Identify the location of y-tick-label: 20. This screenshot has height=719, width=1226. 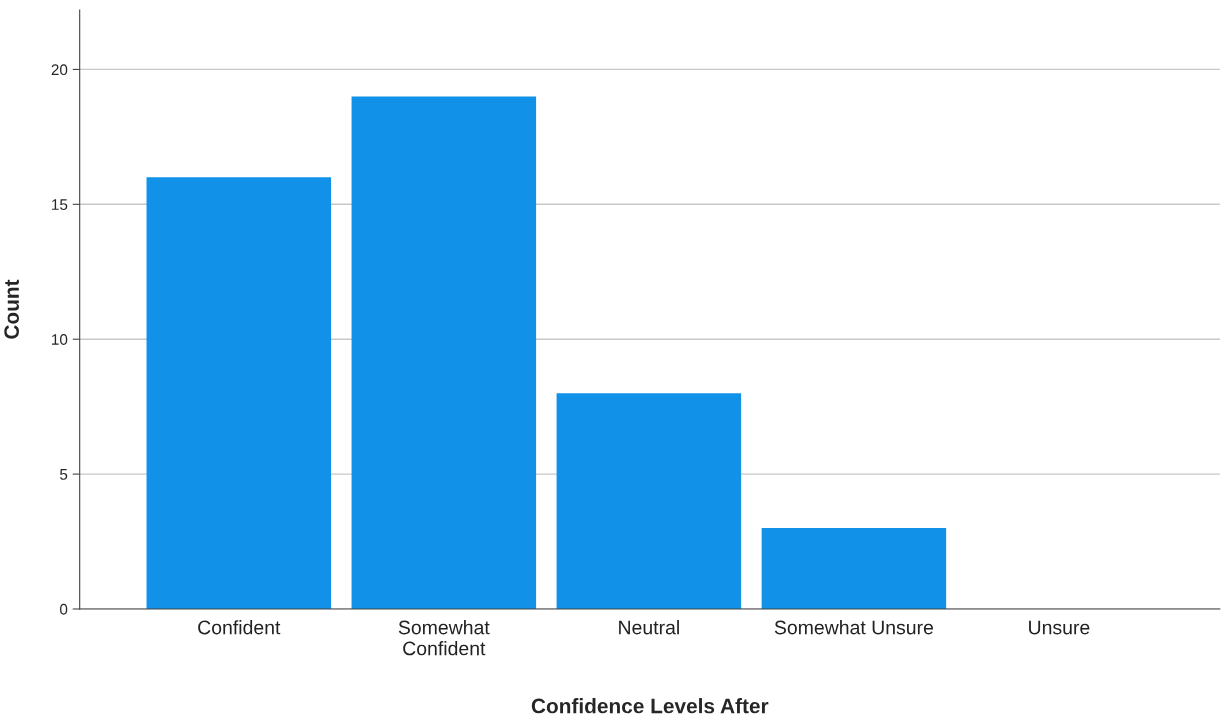
(59, 70).